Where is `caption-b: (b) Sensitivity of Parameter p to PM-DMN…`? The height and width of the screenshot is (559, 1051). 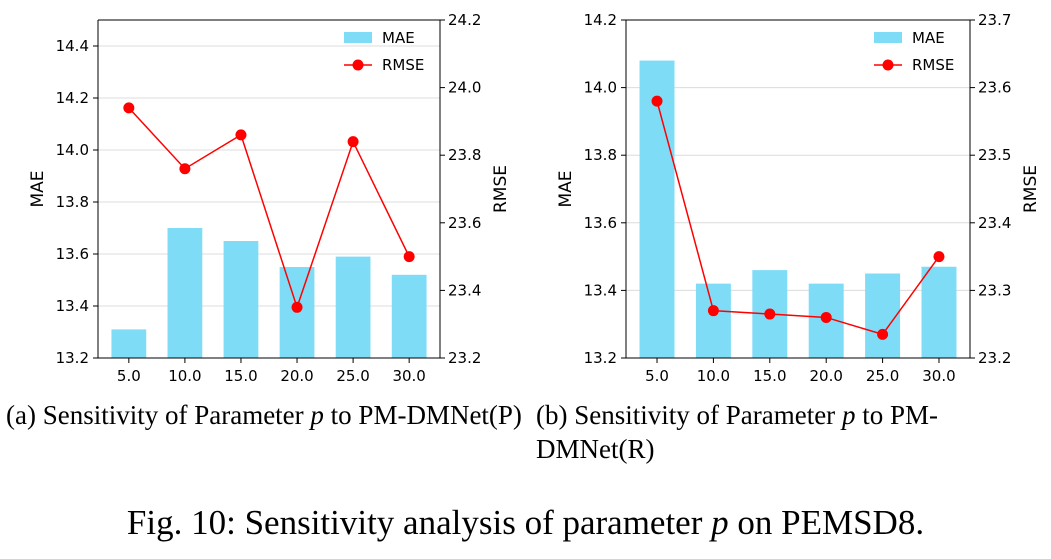 caption-b: (b) Sensitivity of Parameter p to PM-DMN… is located at coordinates (737, 432).